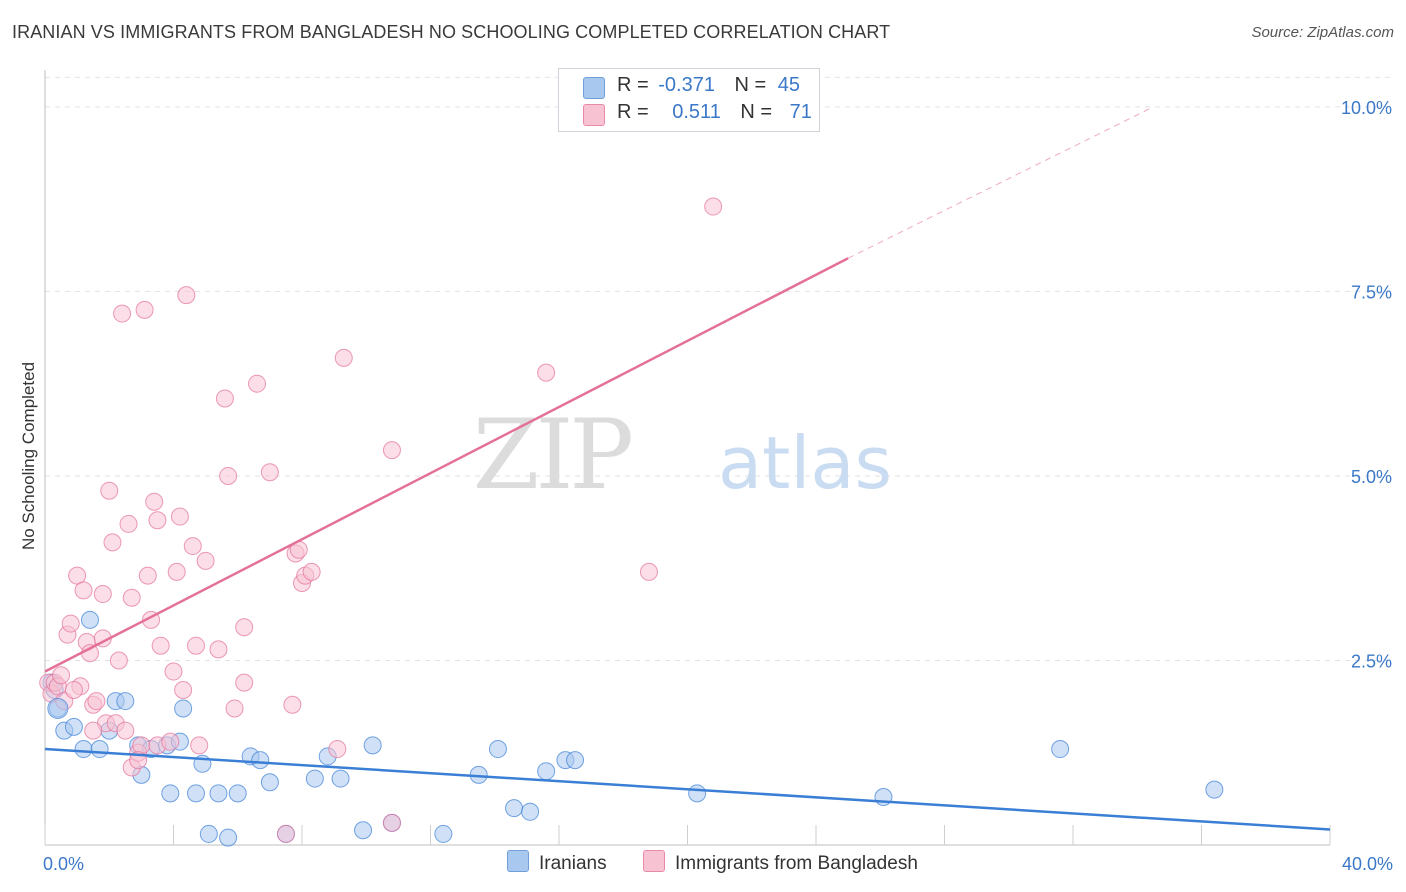 This screenshot has width=1406, height=892. What do you see at coordinates (689, 100) in the screenshot?
I see `correlation-legend: R = -0.371 N = 45 R = 0.511 N = 71` at bounding box center [689, 100].